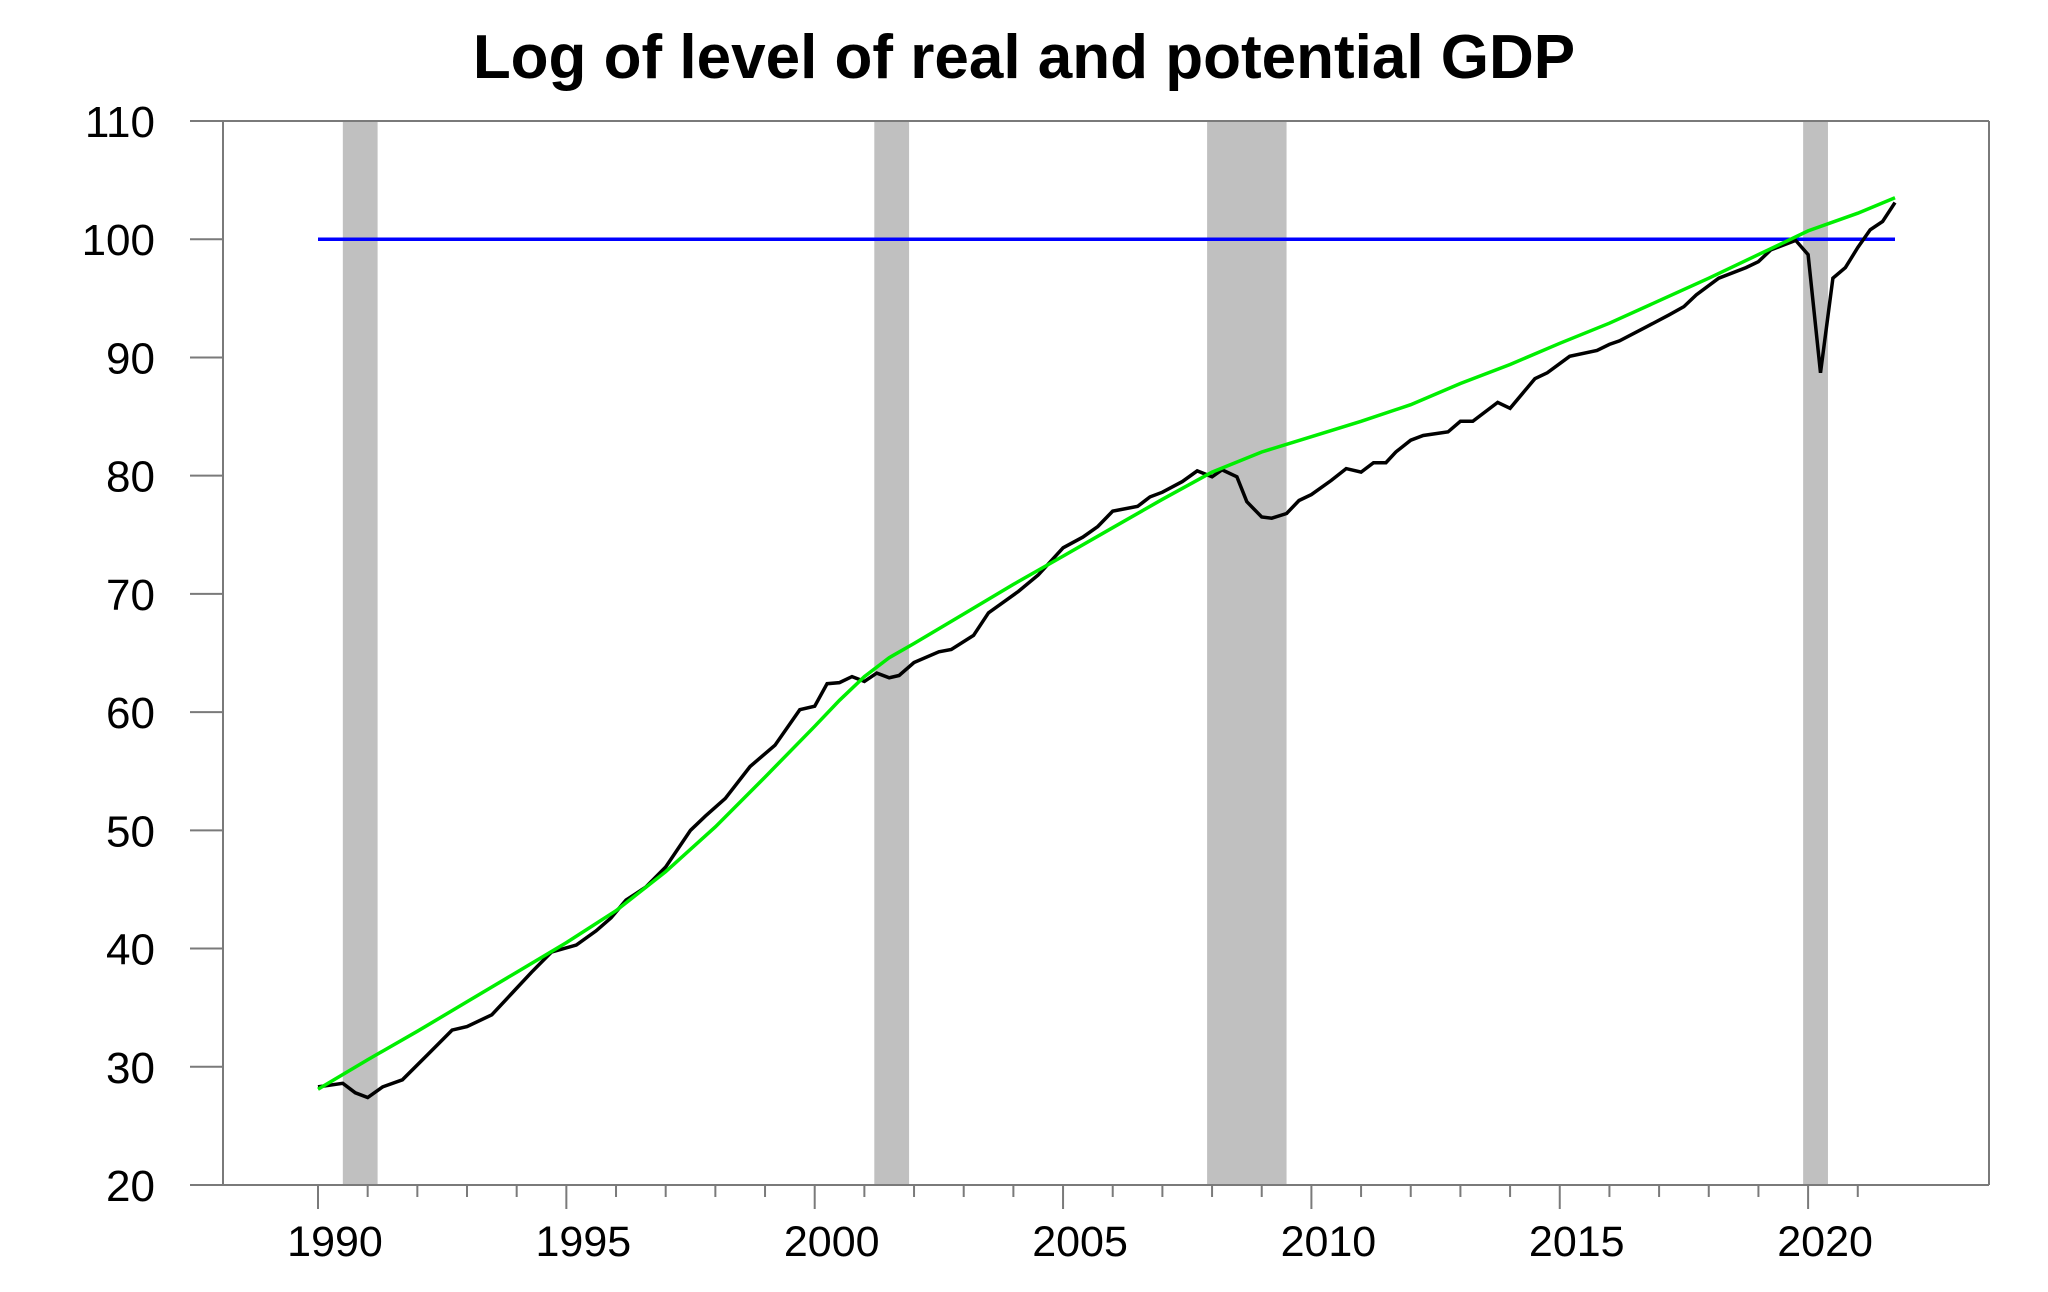 This screenshot has height=1292, width=2048. What do you see at coordinates (1080, 1242) in the screenshot?
I see `x-tick-label: 2005` at bounding box center [1080, 1242].